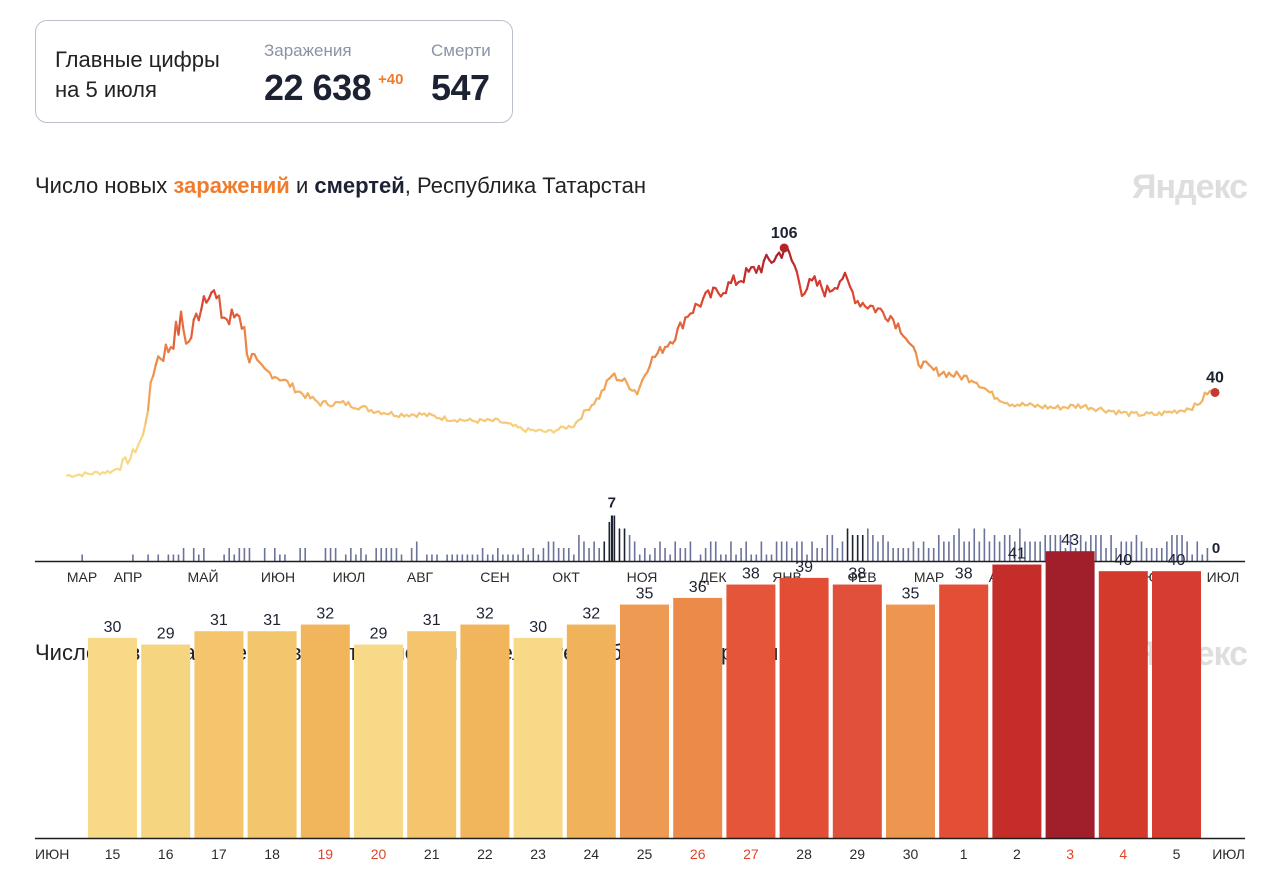 This screenshot has height=892, width=1280. What do you see at coordinates (1228, 854) in the screenshot?
I see `end-month-label: ИЮЛ` at bounding box center [1228, 854].